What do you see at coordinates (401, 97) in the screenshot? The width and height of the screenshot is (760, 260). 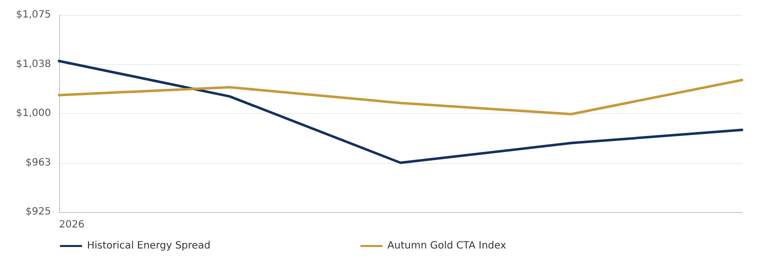 I see `line-series` at bounding box center [401, 97].